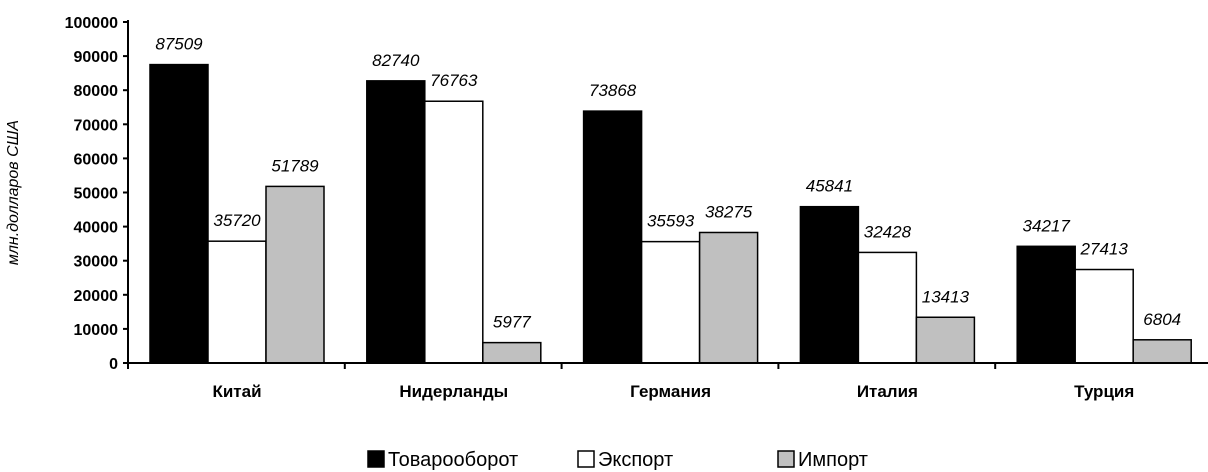 The image size is (1208, 472). I want to click on y-tick-label: 100000, so click(91, 23).